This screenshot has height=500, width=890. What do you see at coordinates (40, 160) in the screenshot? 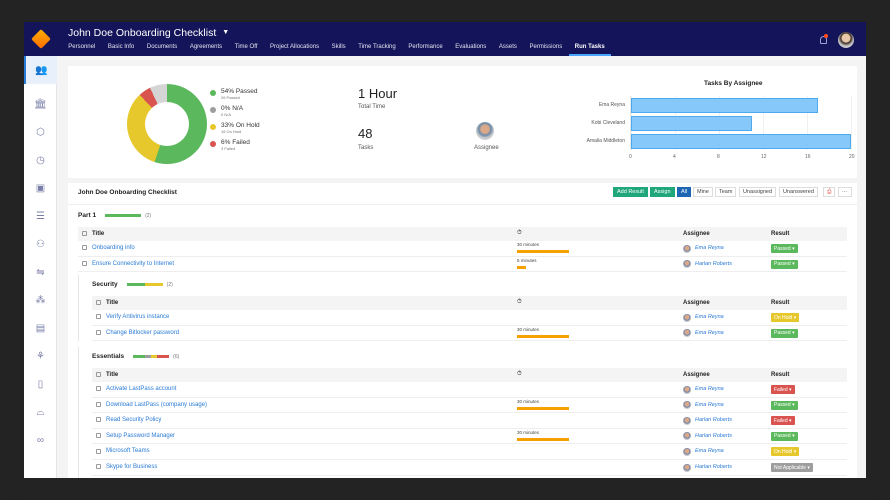
I see `clock-icon: ◷` at bounding box center [40, 160].